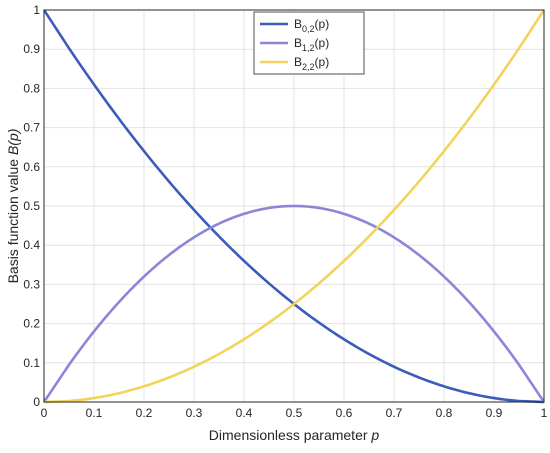 This screenshot has width=550, height=453. What do you see at coordinates (31, 206) in the screenshot?
I see `y-tick-label: 0.5` at bounding box center [31, 206].